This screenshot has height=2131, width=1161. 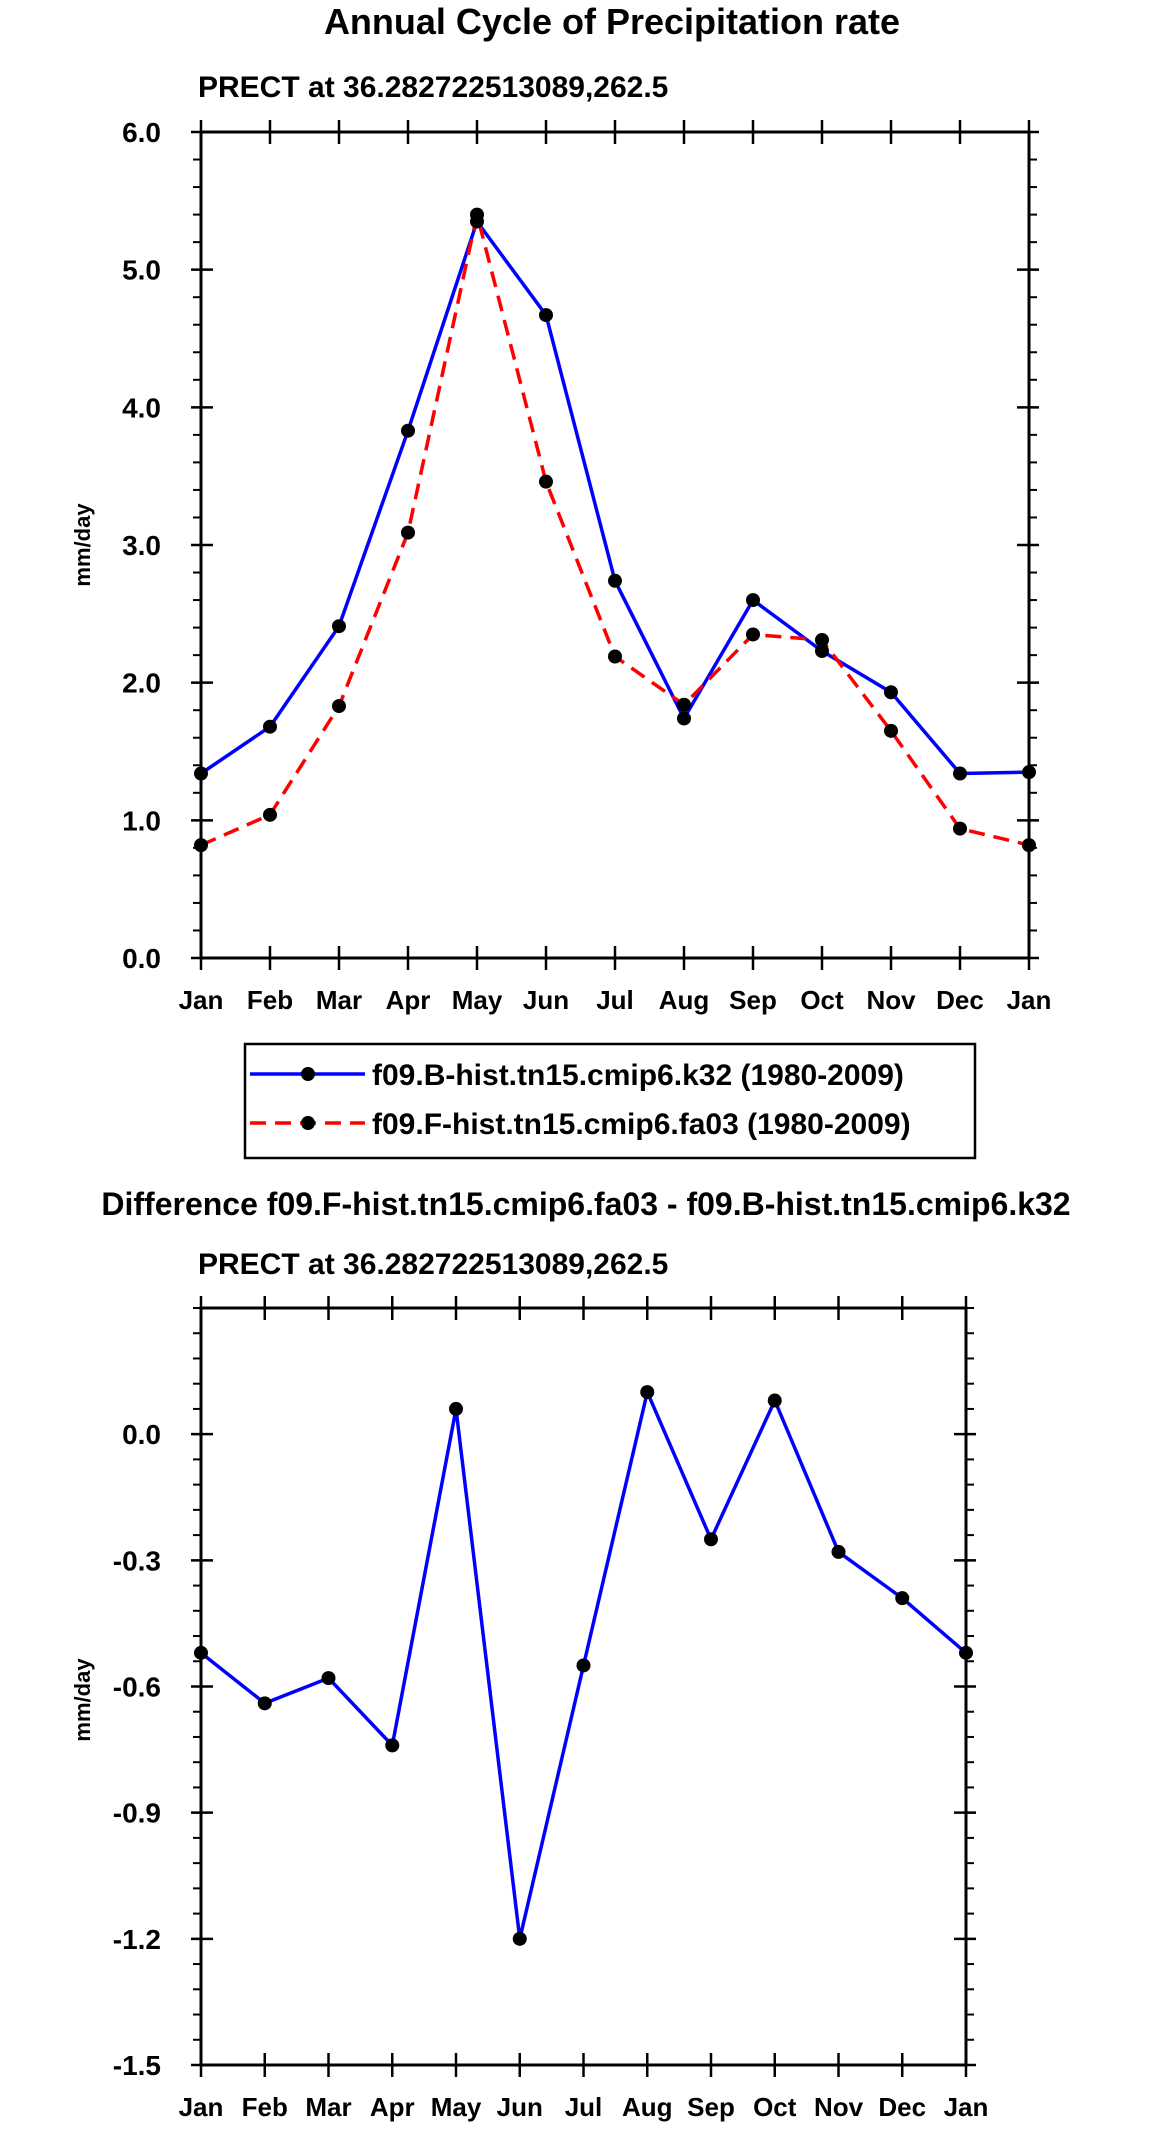 I want to click on chart1-xtick-label: Feb, so click(x=270, y=1000).